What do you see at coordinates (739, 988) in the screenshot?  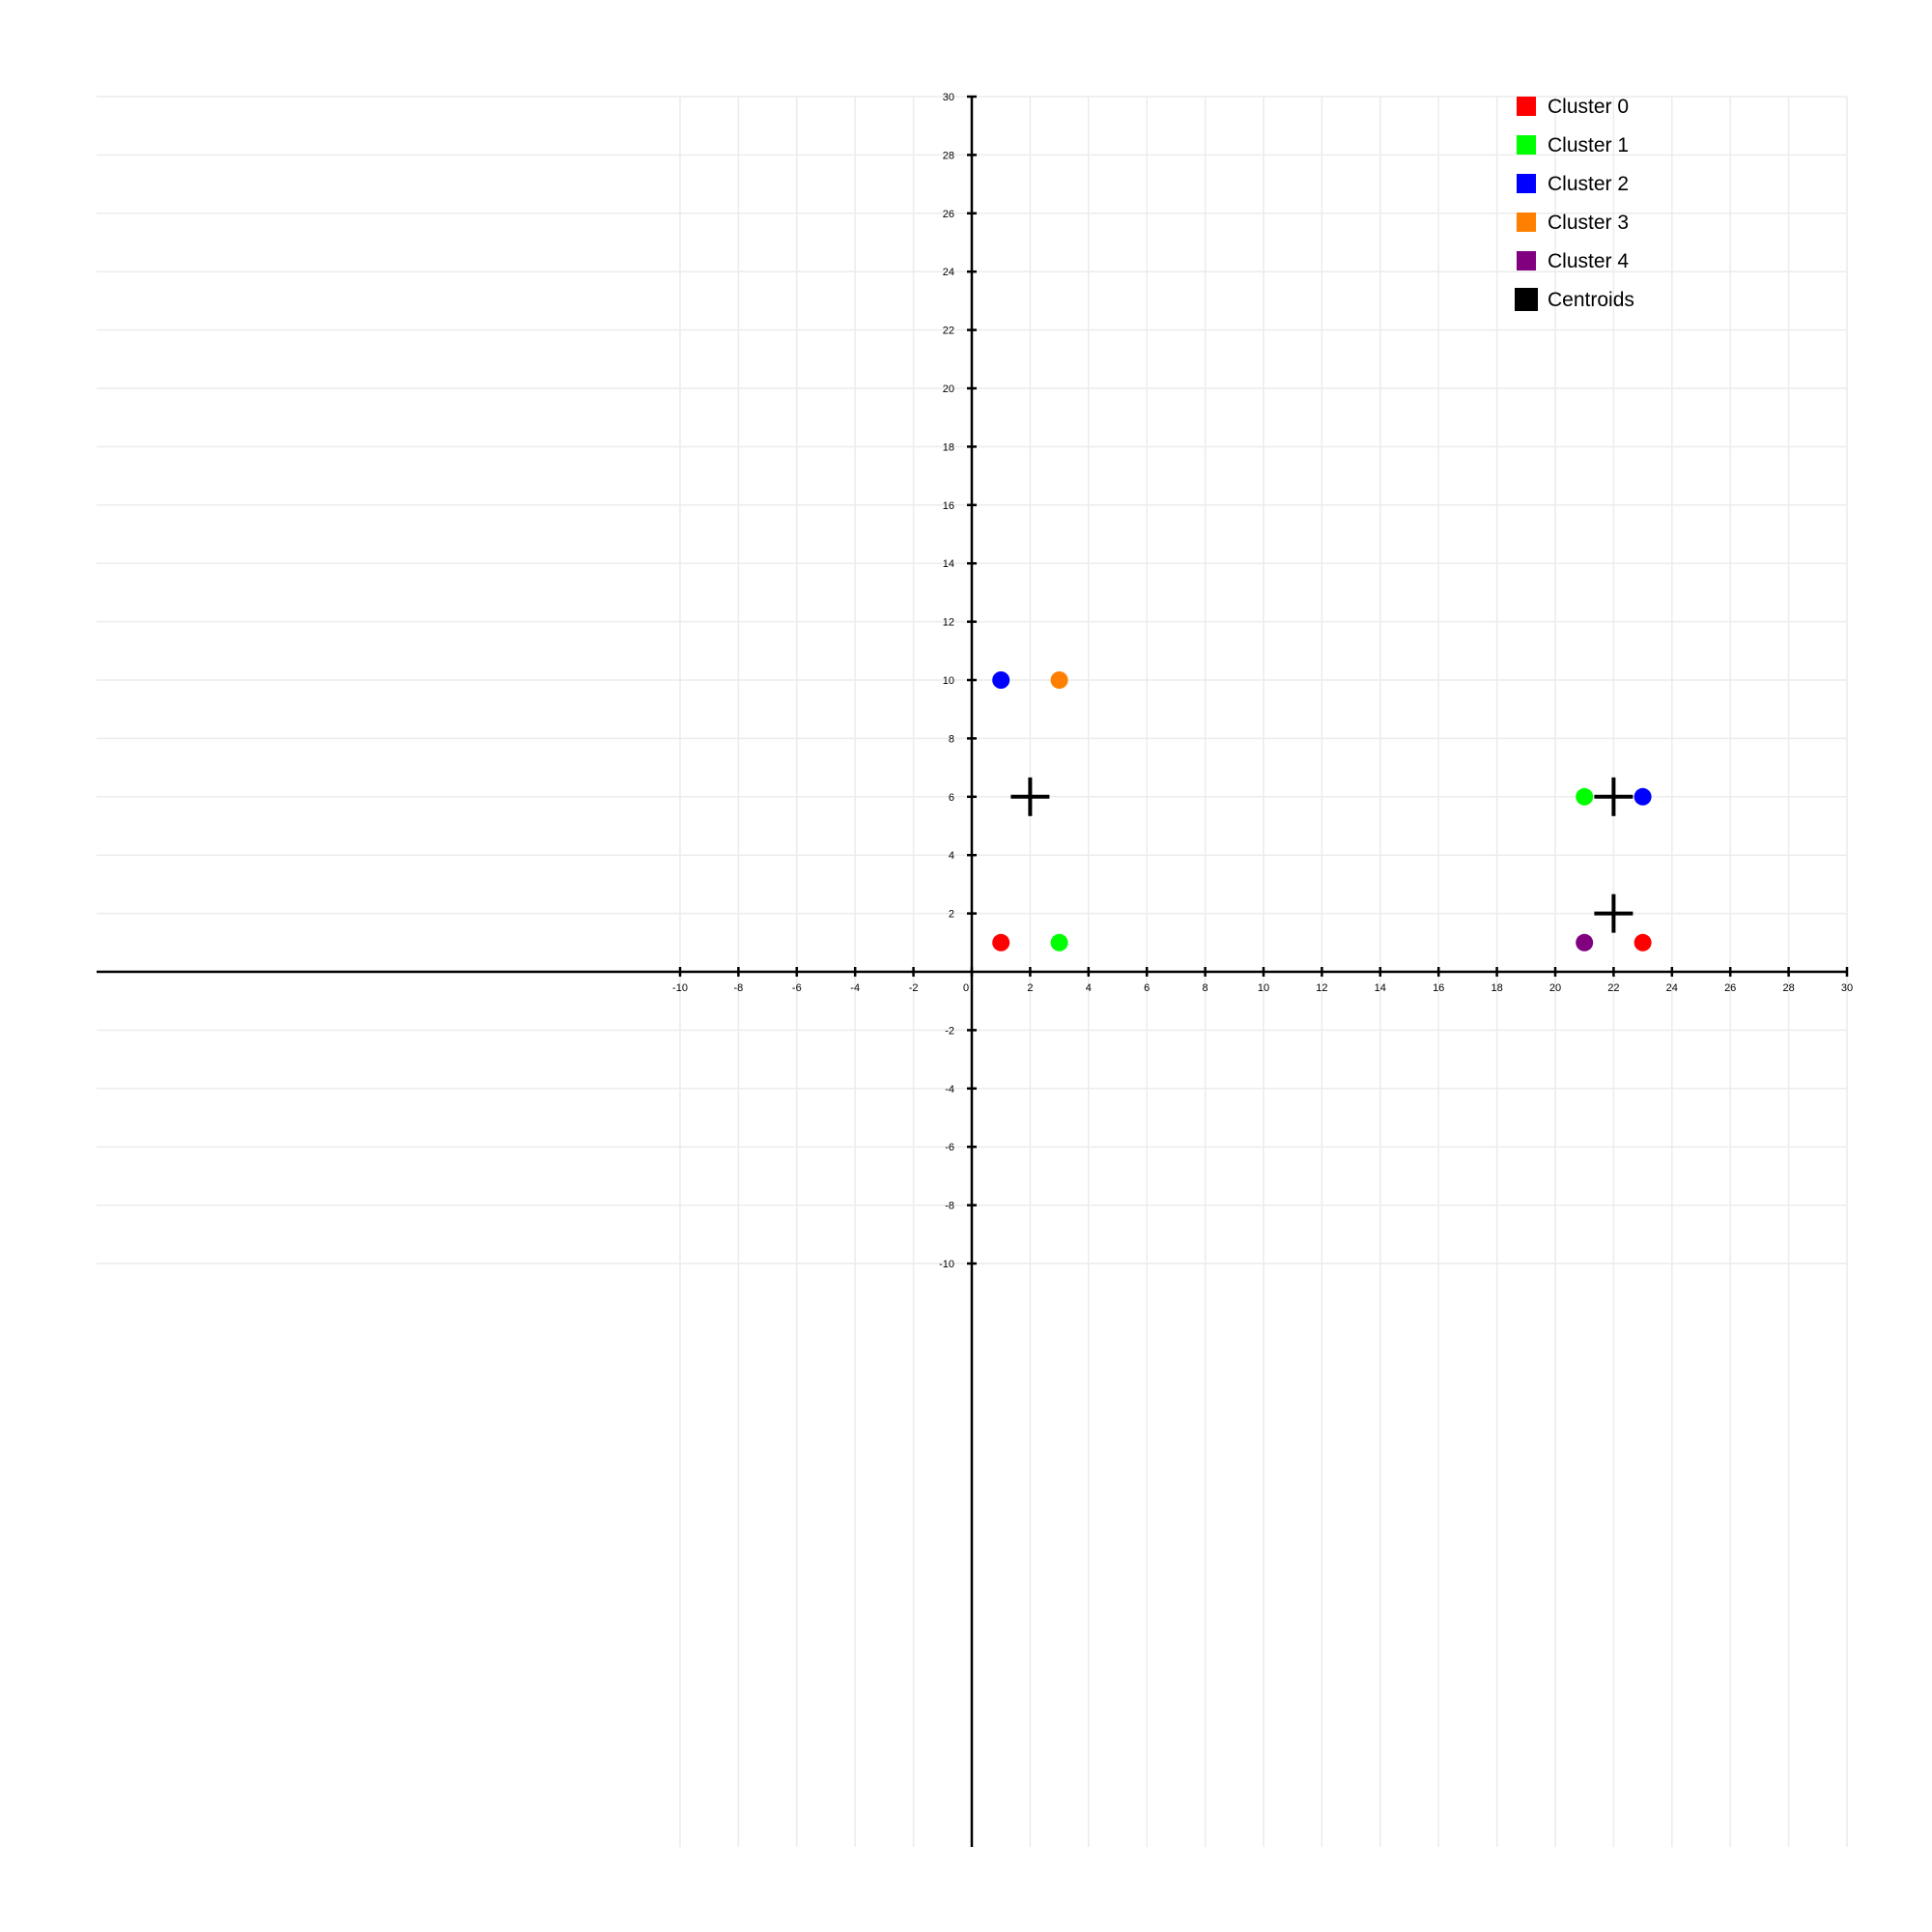 I see `x-tick-label: -8` at bounding box center [739, 988].